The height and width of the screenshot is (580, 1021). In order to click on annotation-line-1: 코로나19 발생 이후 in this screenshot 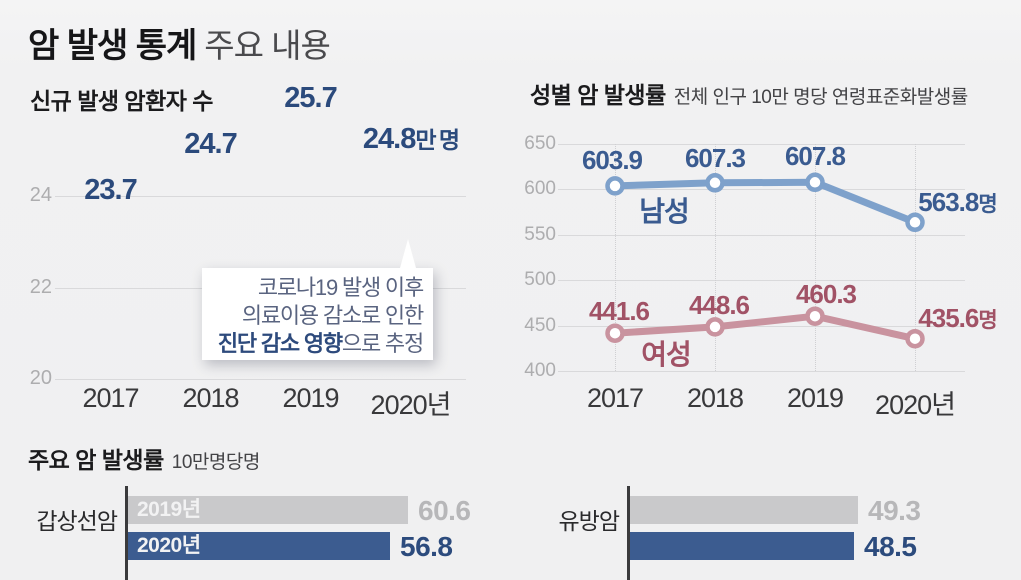, I will do `click(340, 287)`.